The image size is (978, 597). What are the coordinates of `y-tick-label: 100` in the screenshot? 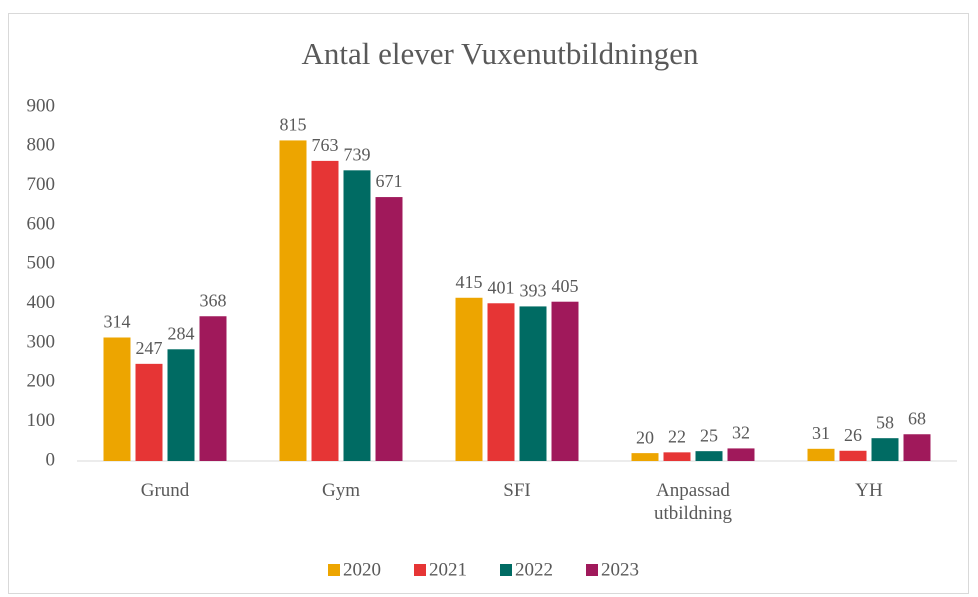 It's located at (41, 420).